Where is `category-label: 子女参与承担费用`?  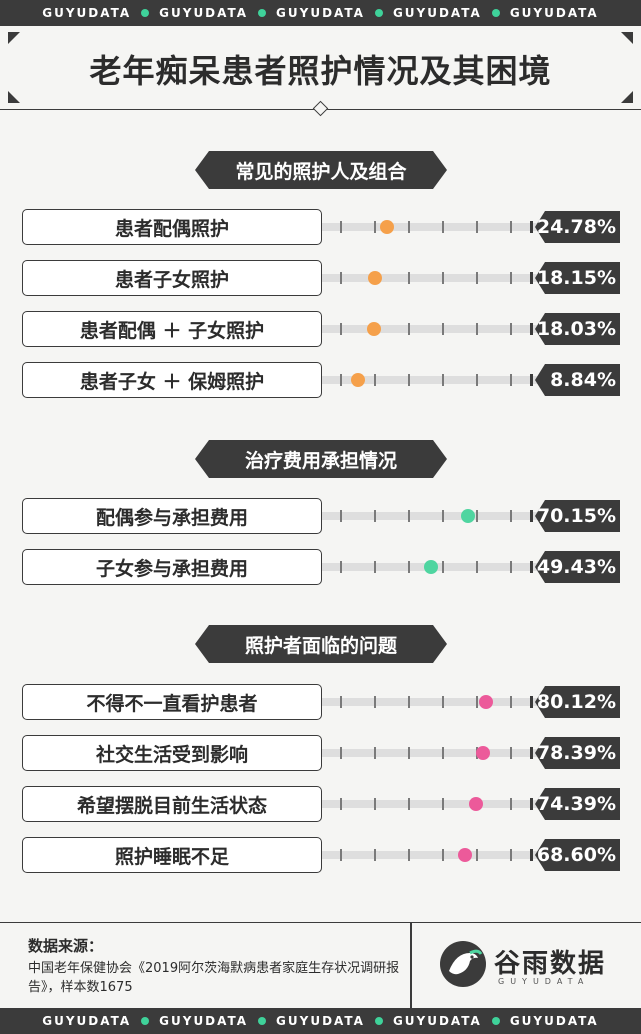 category-label: 子女参与承担费用 is located at coordinates (172, 567).